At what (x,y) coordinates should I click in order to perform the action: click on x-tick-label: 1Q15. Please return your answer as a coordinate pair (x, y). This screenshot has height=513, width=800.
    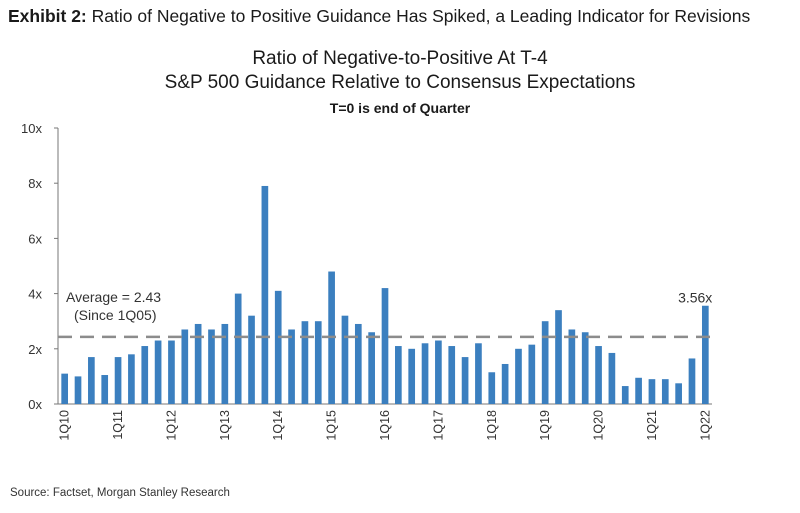
    Looking at the image, I should click on (332, 425).